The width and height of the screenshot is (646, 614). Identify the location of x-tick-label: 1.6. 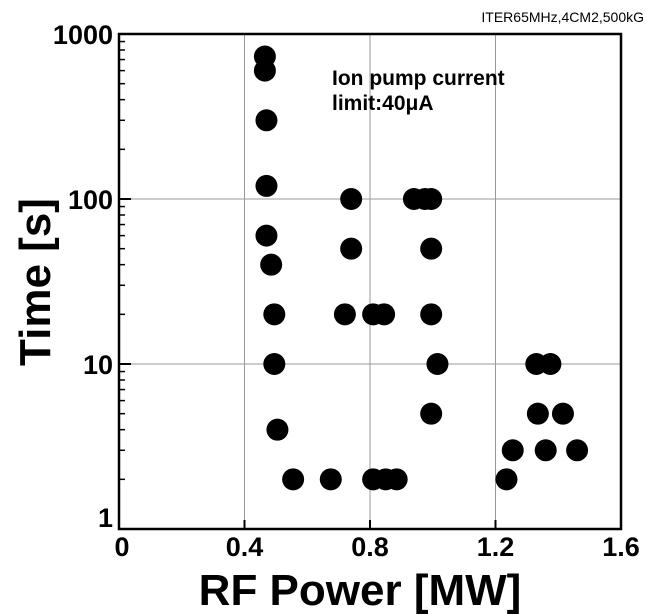
(621, 547).